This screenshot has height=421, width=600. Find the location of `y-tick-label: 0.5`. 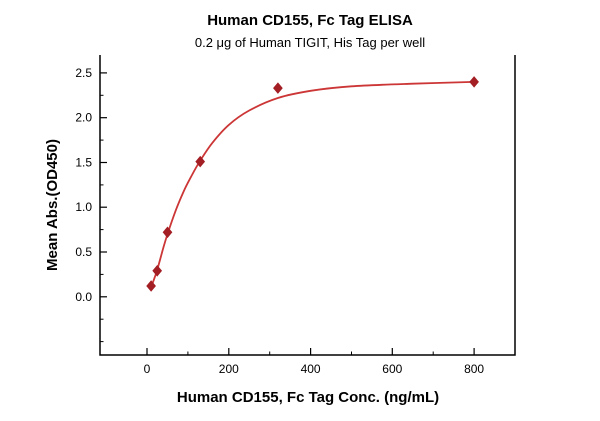

y-tick-label: 0.5 is located at coordinates (83, 252).